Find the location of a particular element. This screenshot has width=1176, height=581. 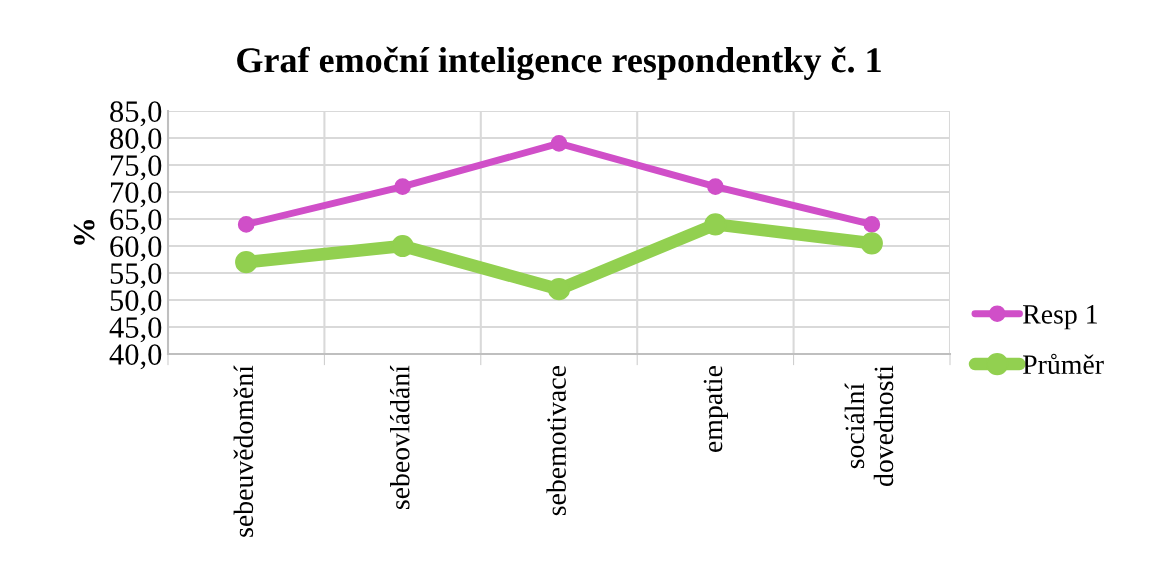

y-tick-label: 75,0 is located at coordinates (136, 168).